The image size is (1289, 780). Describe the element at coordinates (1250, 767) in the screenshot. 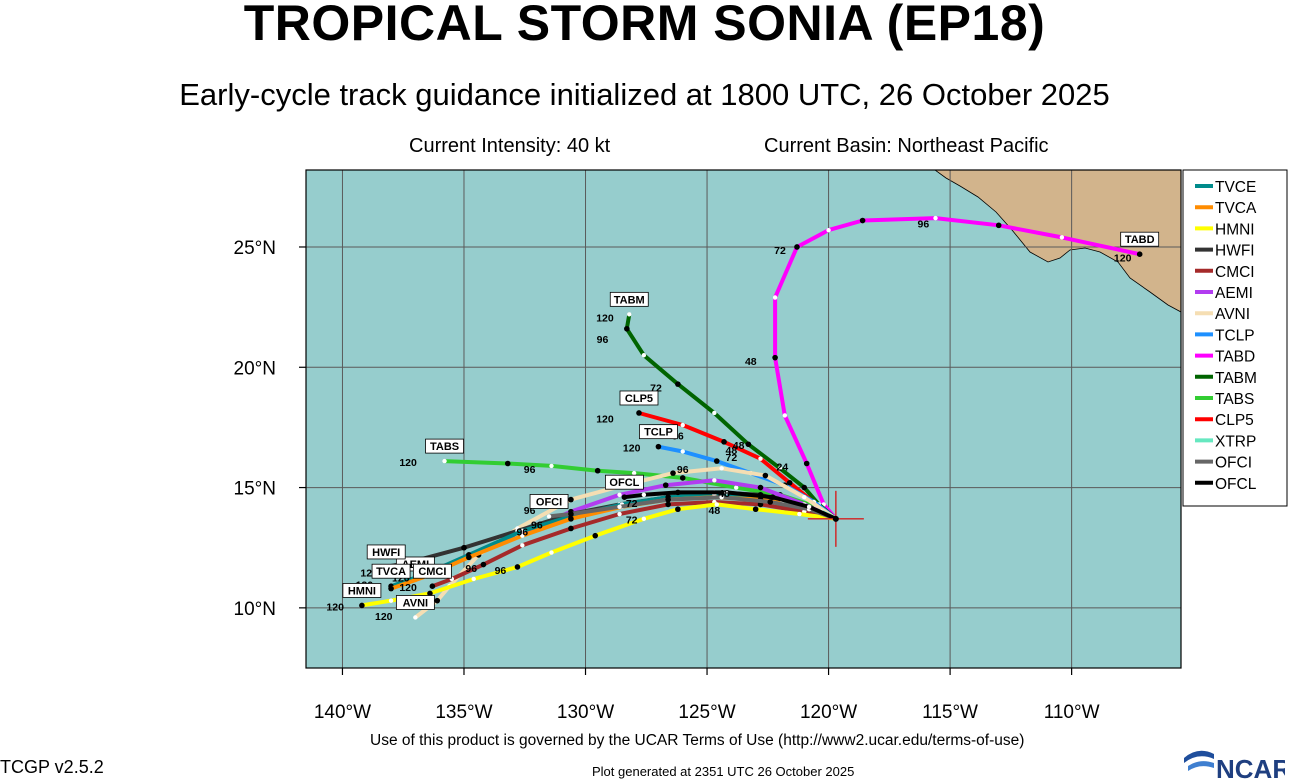

I see `ncar-logo-text: NCAR` at that location.